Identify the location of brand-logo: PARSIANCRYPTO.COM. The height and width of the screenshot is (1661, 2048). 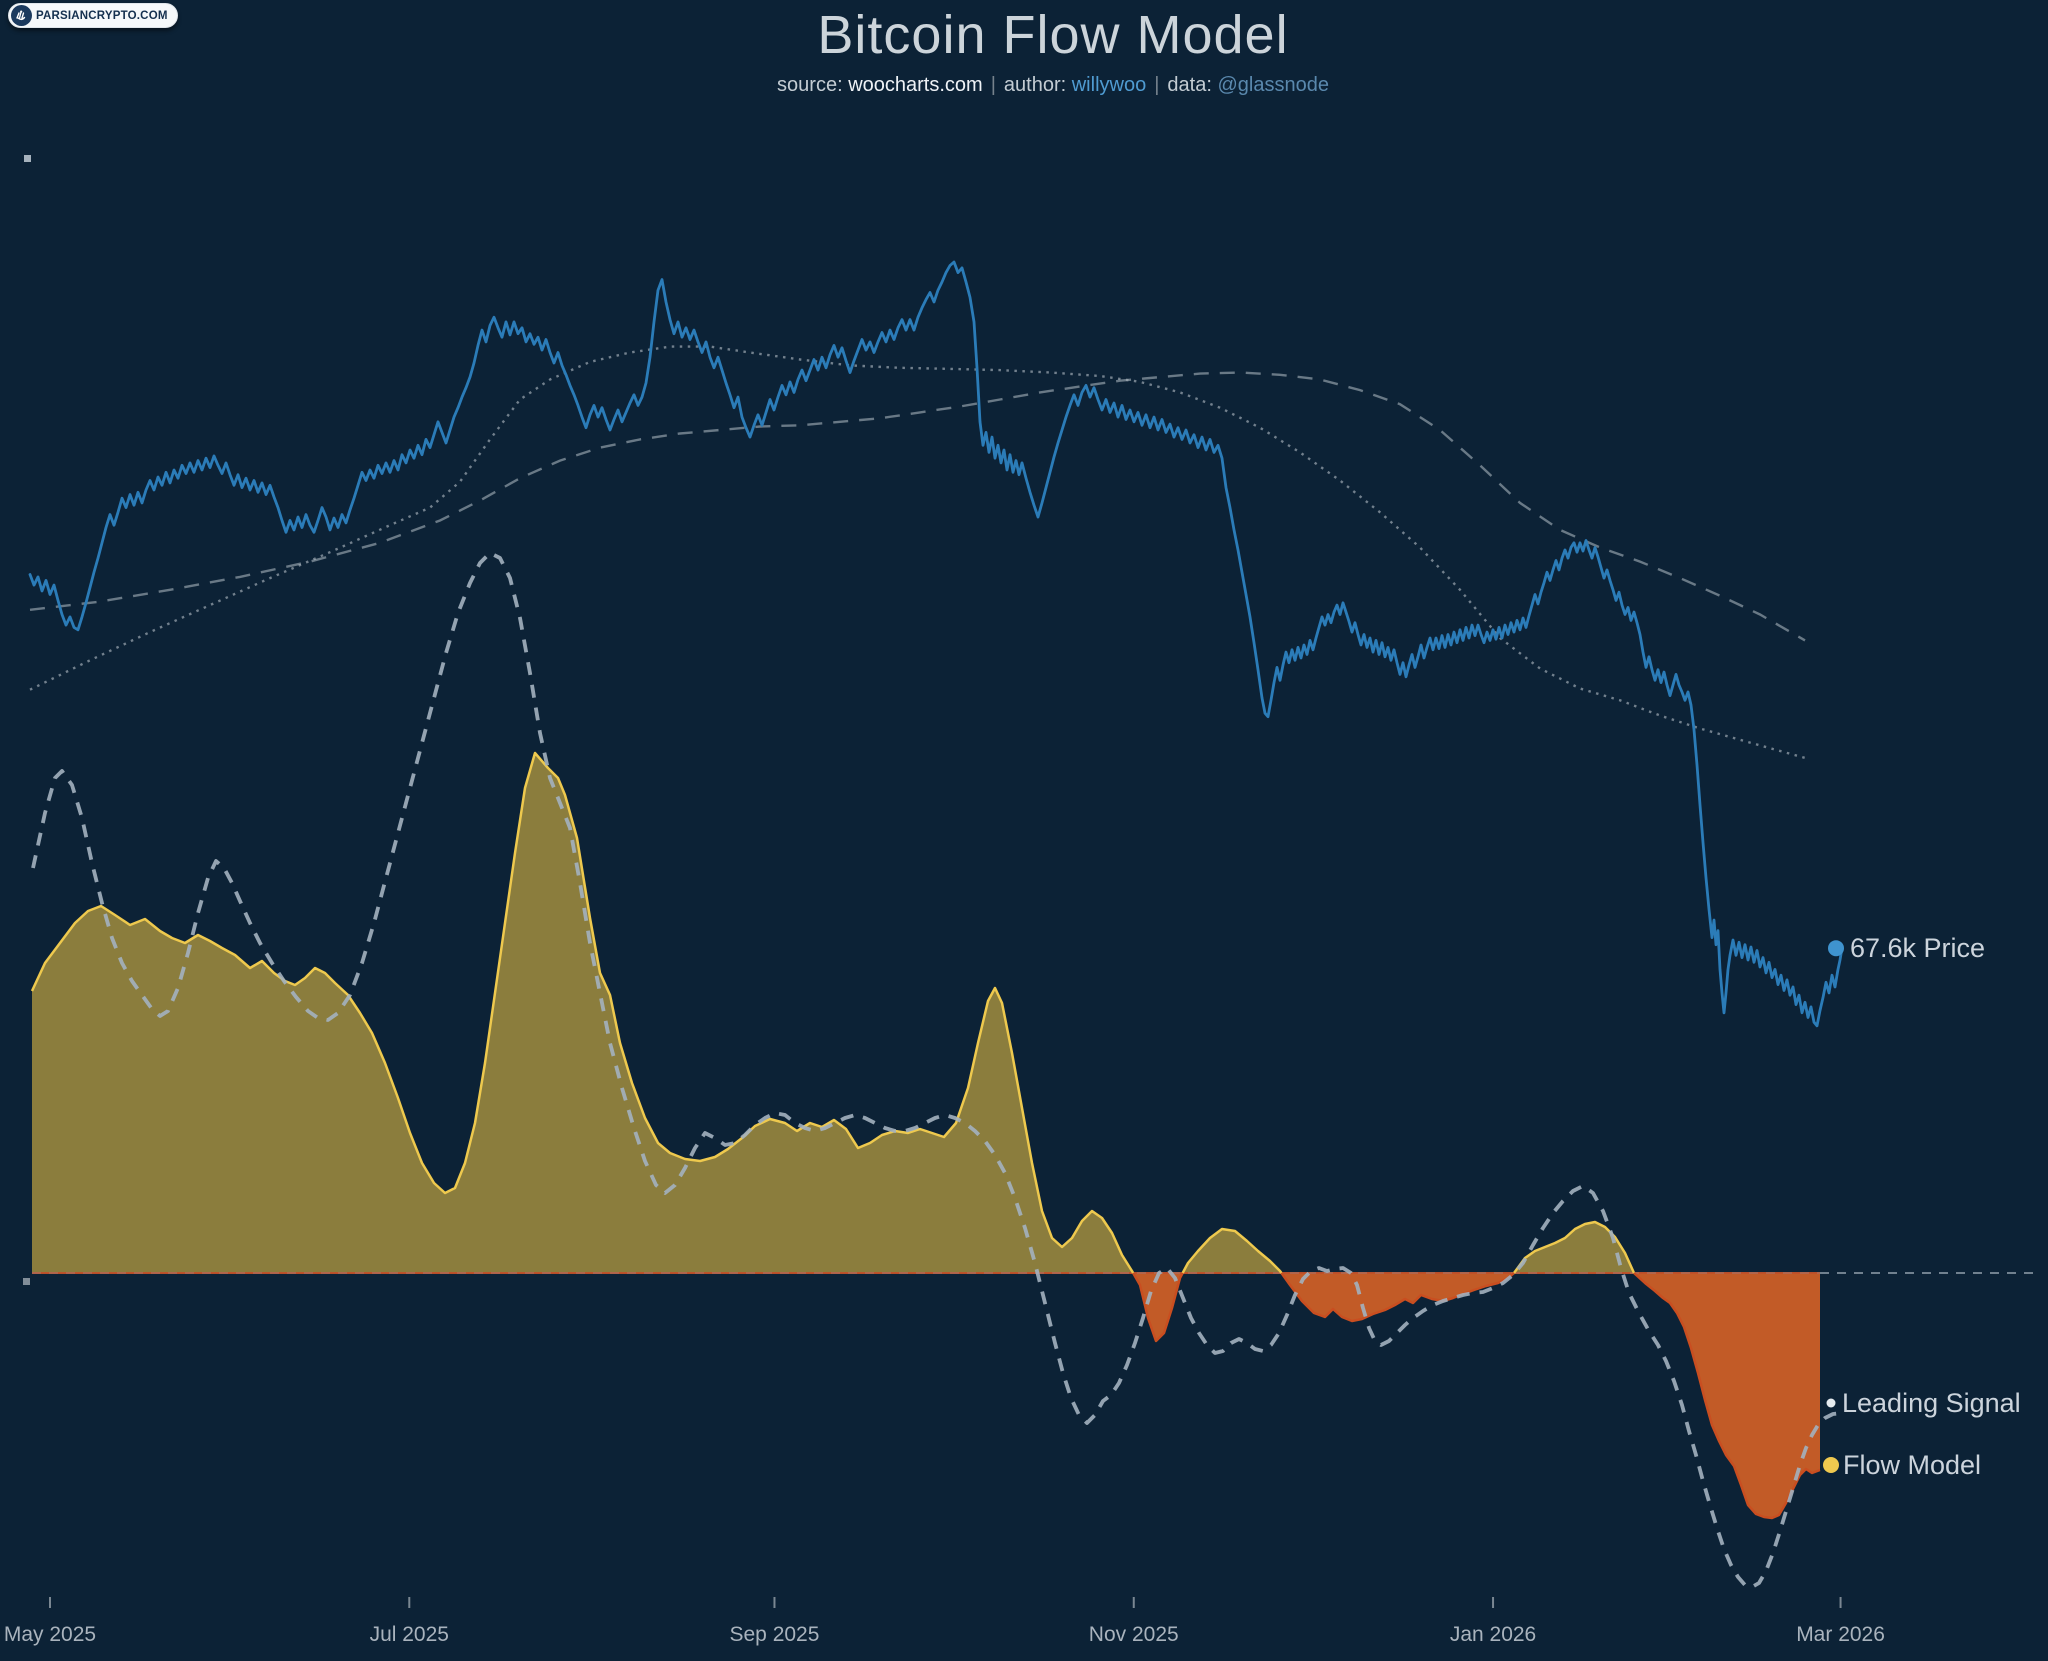
(93, 15).